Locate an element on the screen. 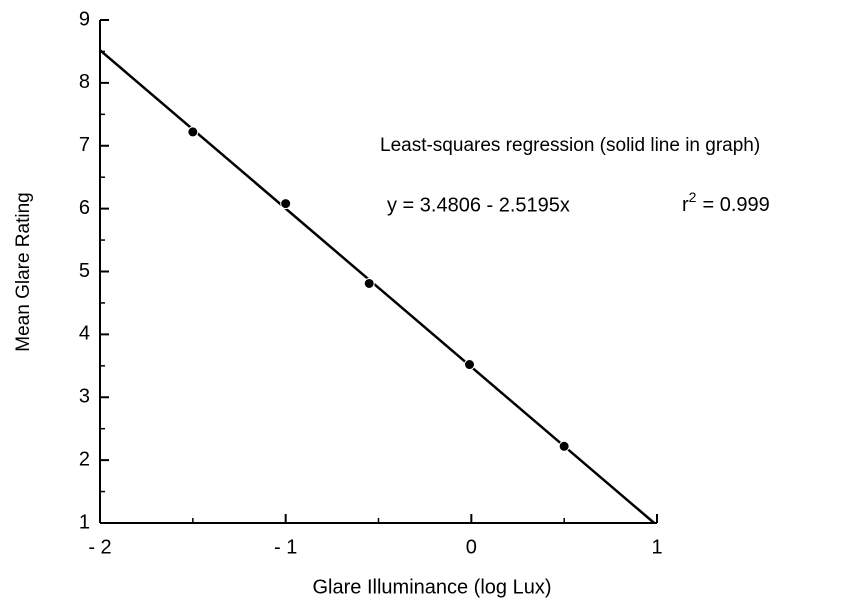 This screenshot has height=610, width=853. annotation-r2: r2 = 0.999 is located at coordinates (726, 203).